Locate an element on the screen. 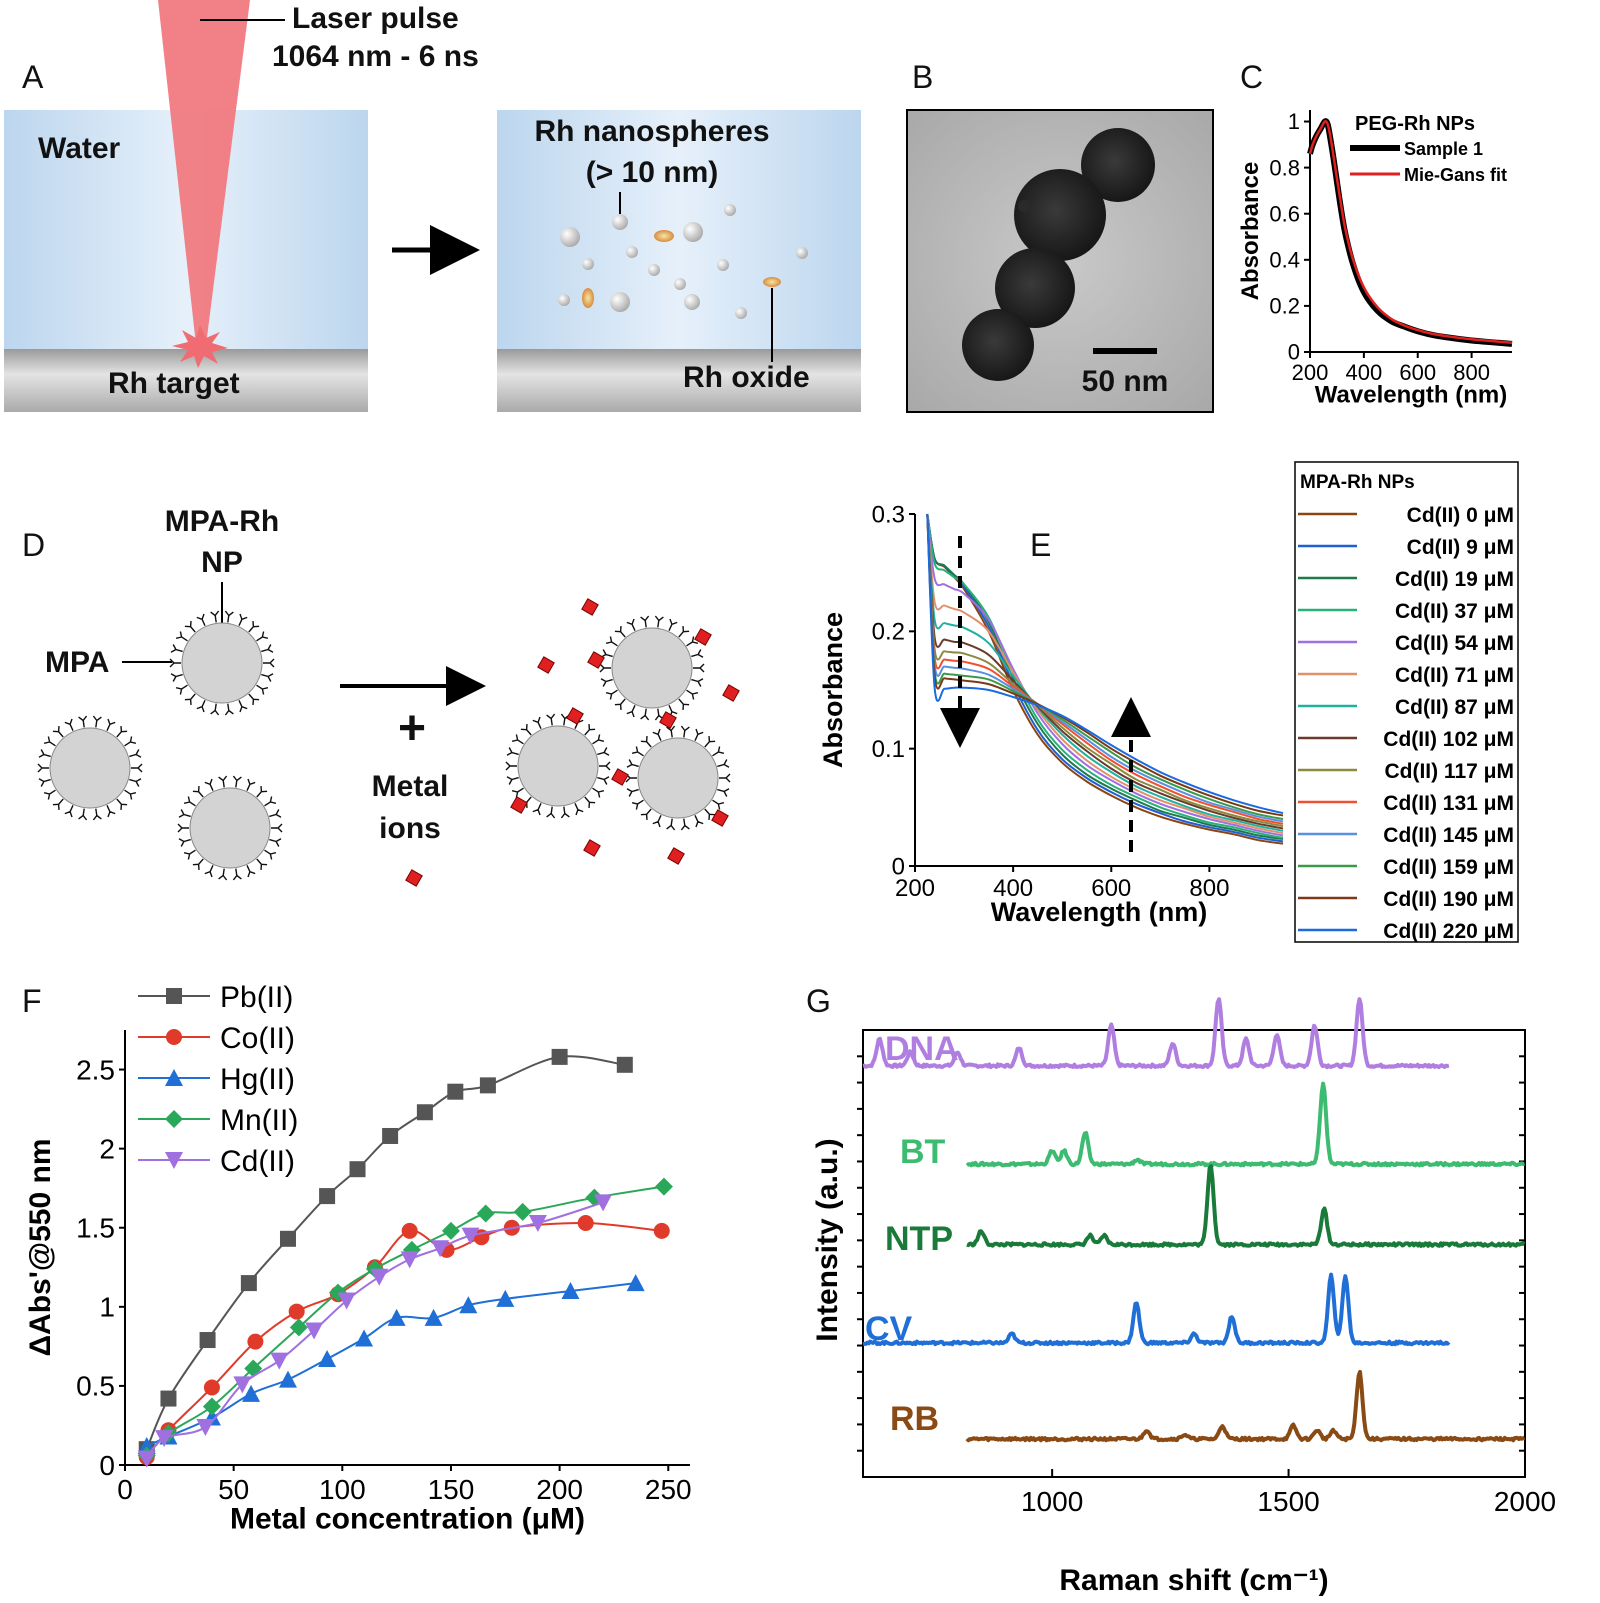  y-tick-label: 1 is located at coordinates (1294, 121).